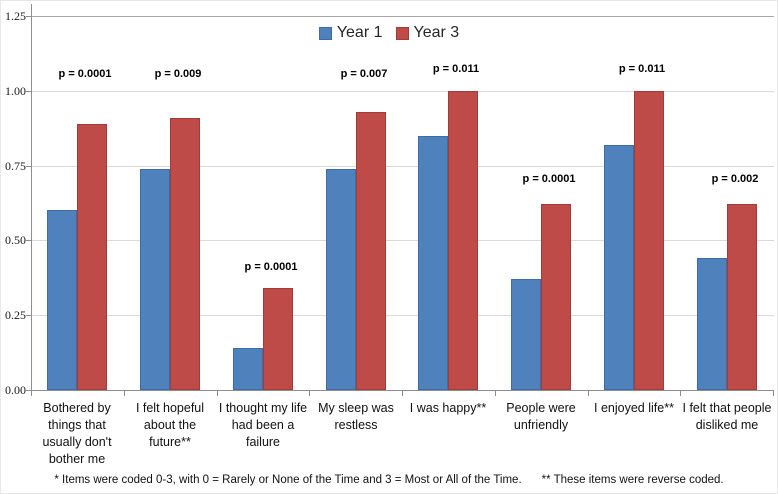 This screenshot has width=778, height=494. Describe the element at coordinates (371, 251) in the screenshot. I see `bar-year3-group4` at that location.